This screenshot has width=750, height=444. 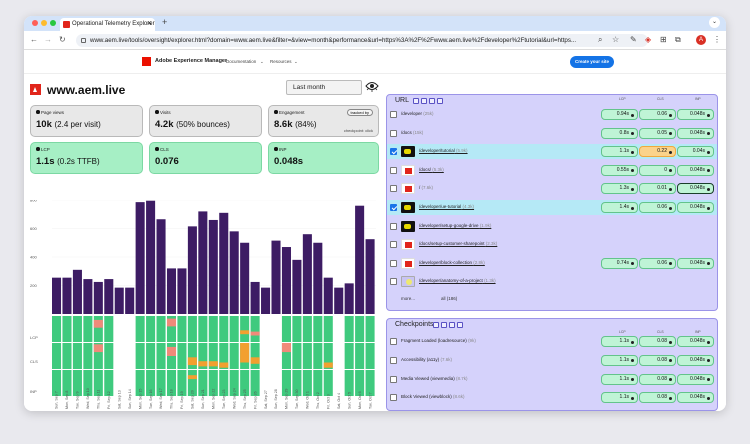 I want to click on url-row: /docs/setup-customer-sharepoint (2.3k), so click(x=552, y=244).